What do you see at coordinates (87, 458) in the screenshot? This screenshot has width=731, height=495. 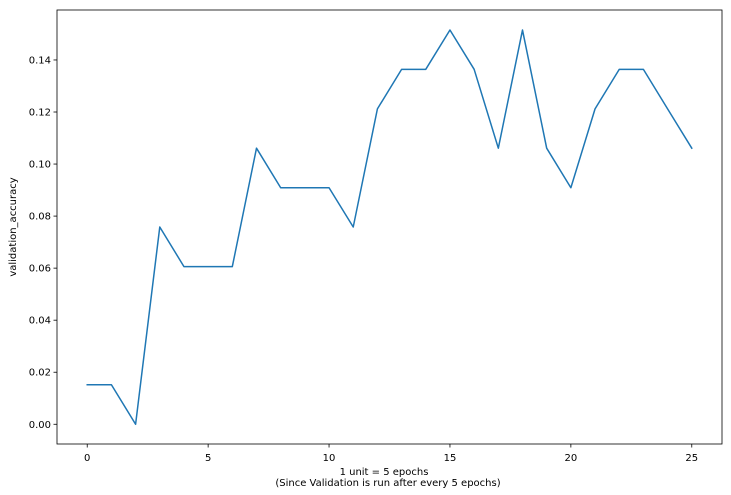 I see `x-tick-label: 0` at bounding box center [87, 458].